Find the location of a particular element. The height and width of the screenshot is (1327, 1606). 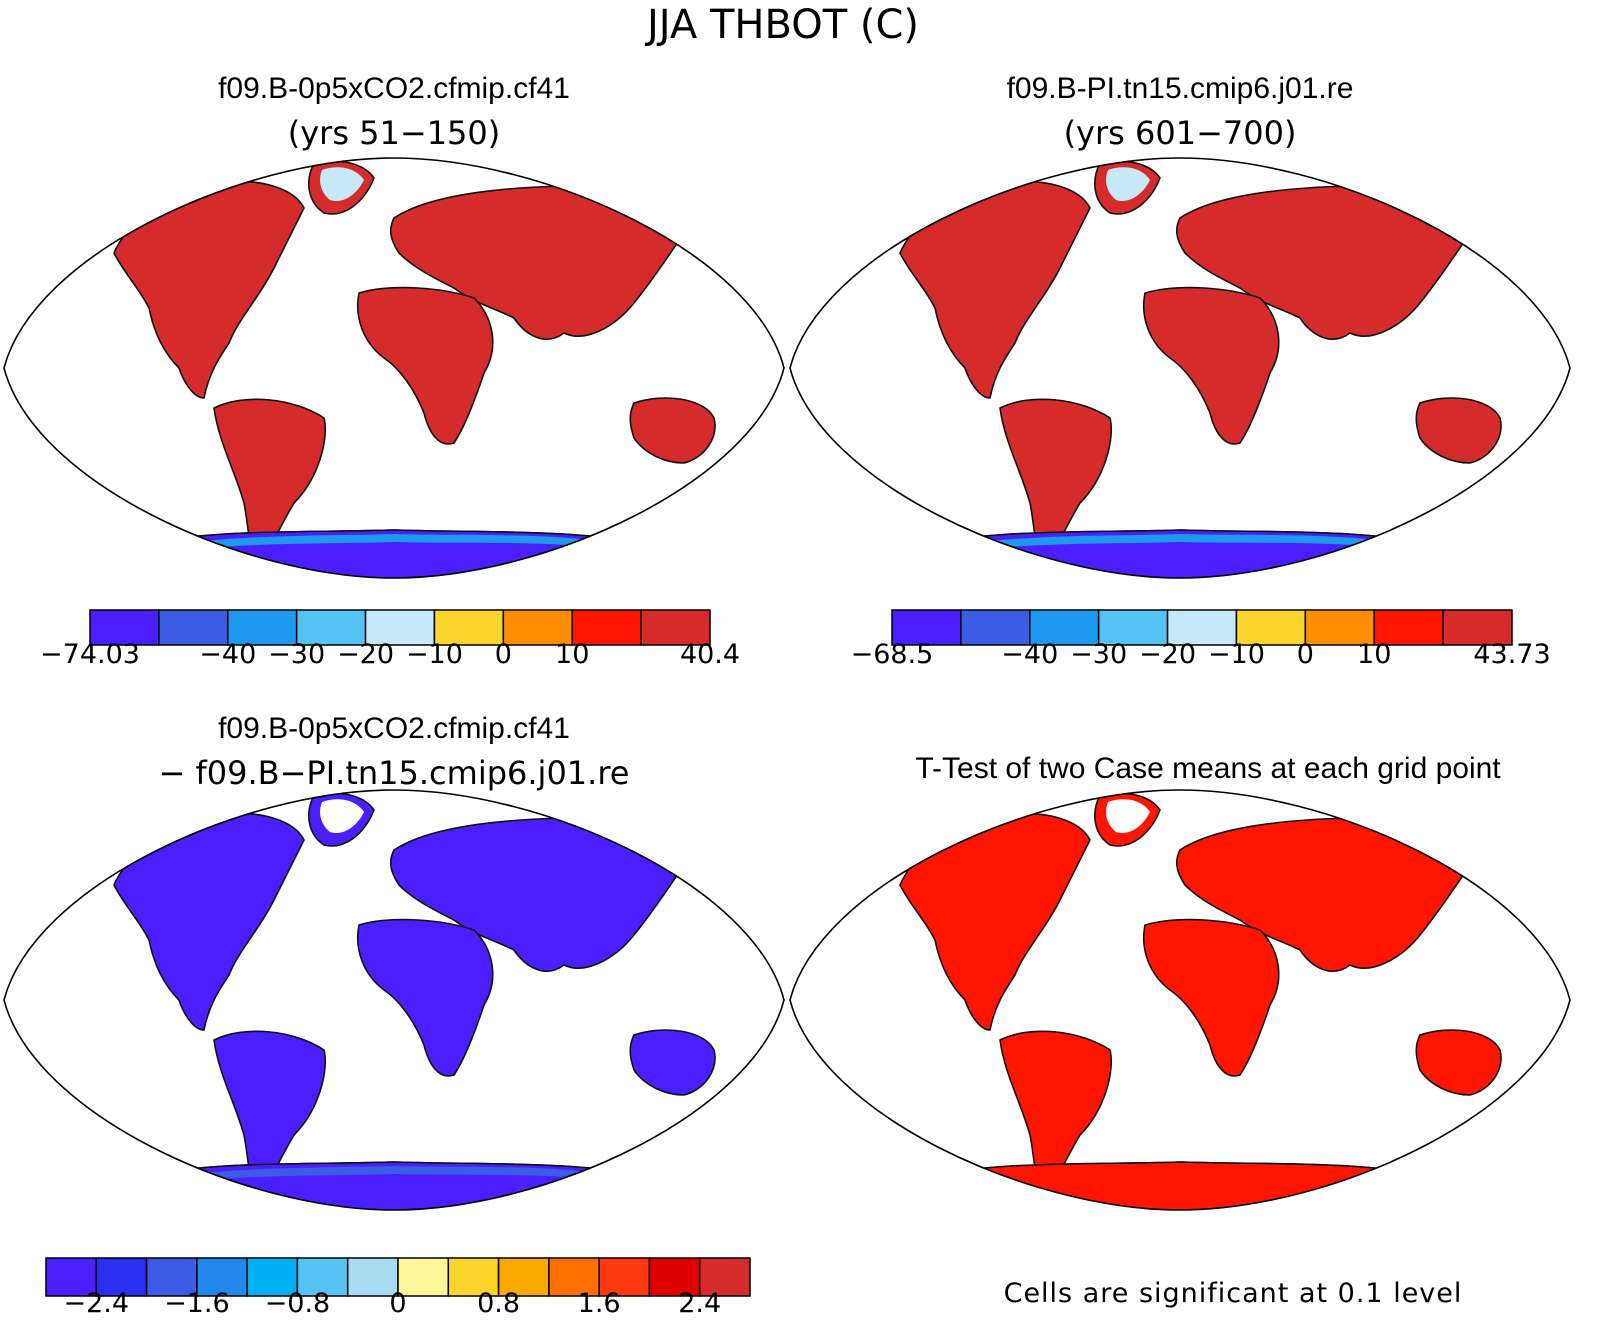

significance-note: Cells are significant at 0.1 level is located at coordinates (1233, 1293).